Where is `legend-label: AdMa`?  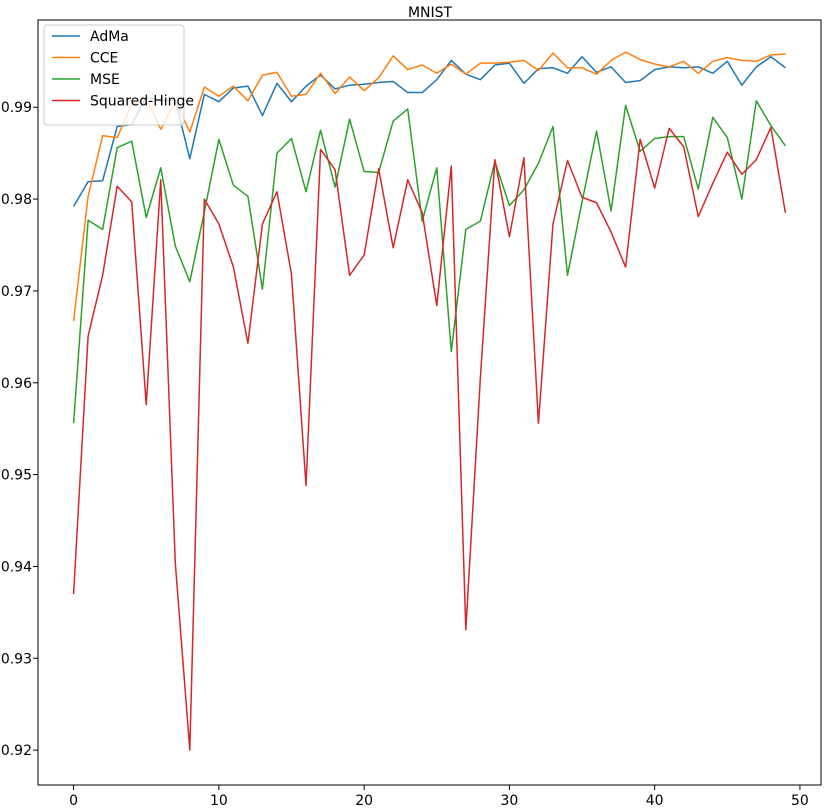 legend-label: AdMa is located at coordinates (109, 37).